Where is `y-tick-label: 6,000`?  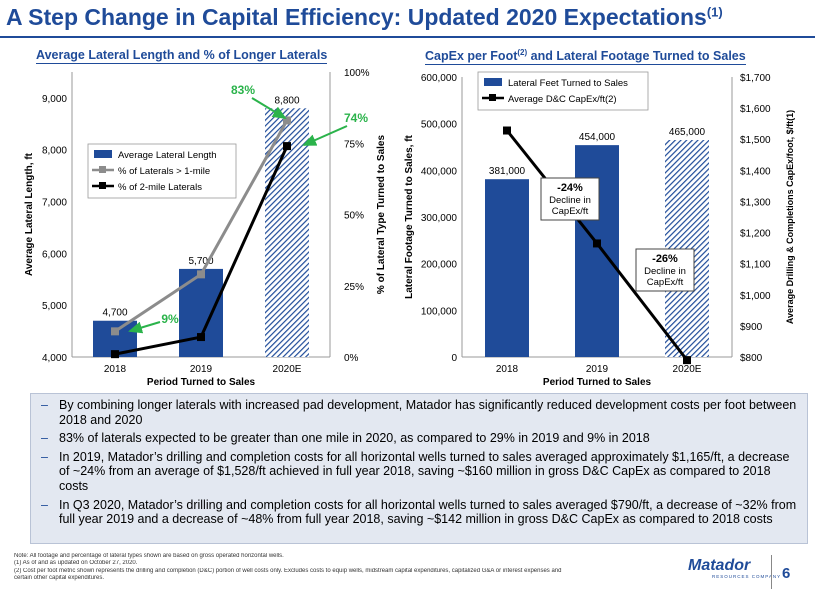 y-tick-label: 6,000 is located at coordinates (54, 254).